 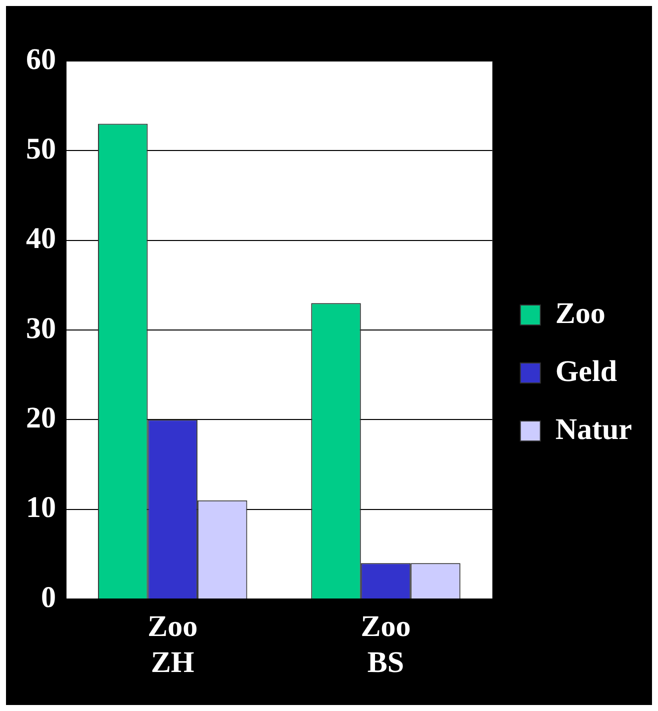 I want to click on y-tick-label: 20, so click(x=41, y=417).